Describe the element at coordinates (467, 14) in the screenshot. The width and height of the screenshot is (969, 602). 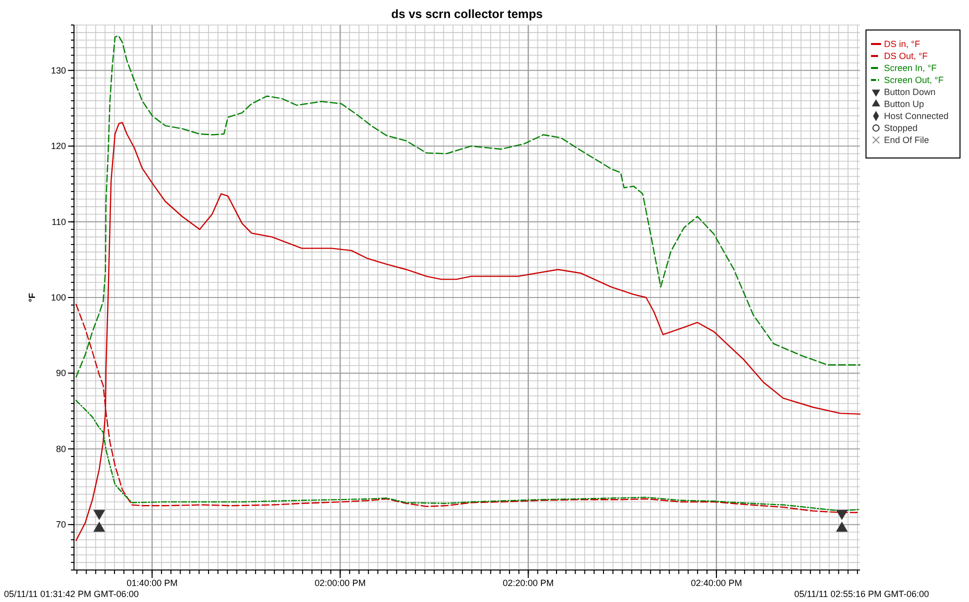
I see `chart-title: ds vs scrn collector temps` at that location.